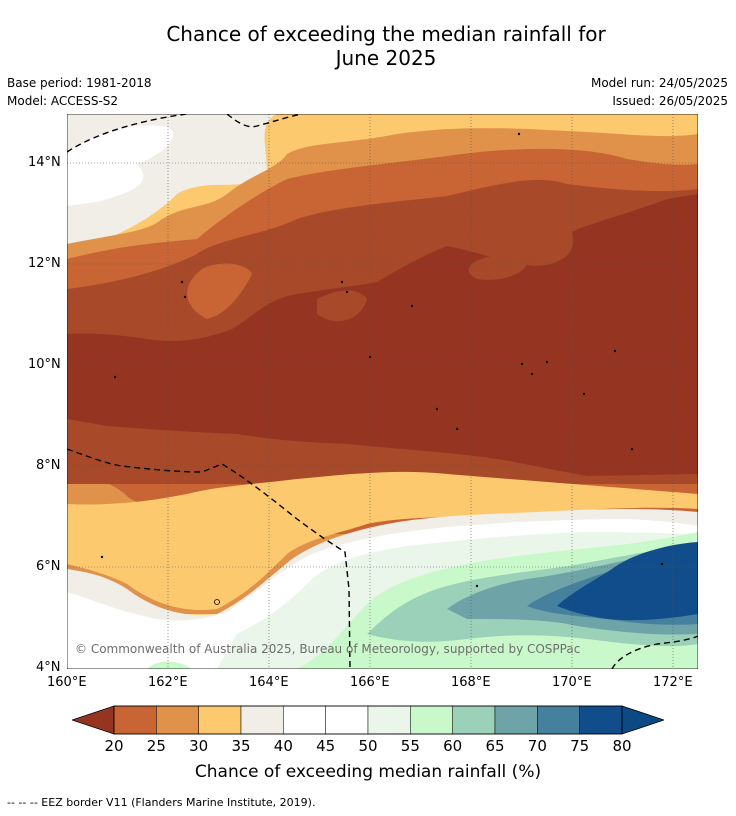  What do you see at coordinates (580, 746) in the screenshot?
I see `colorbar-tick-label: 75` at bounding box center [580, 746].